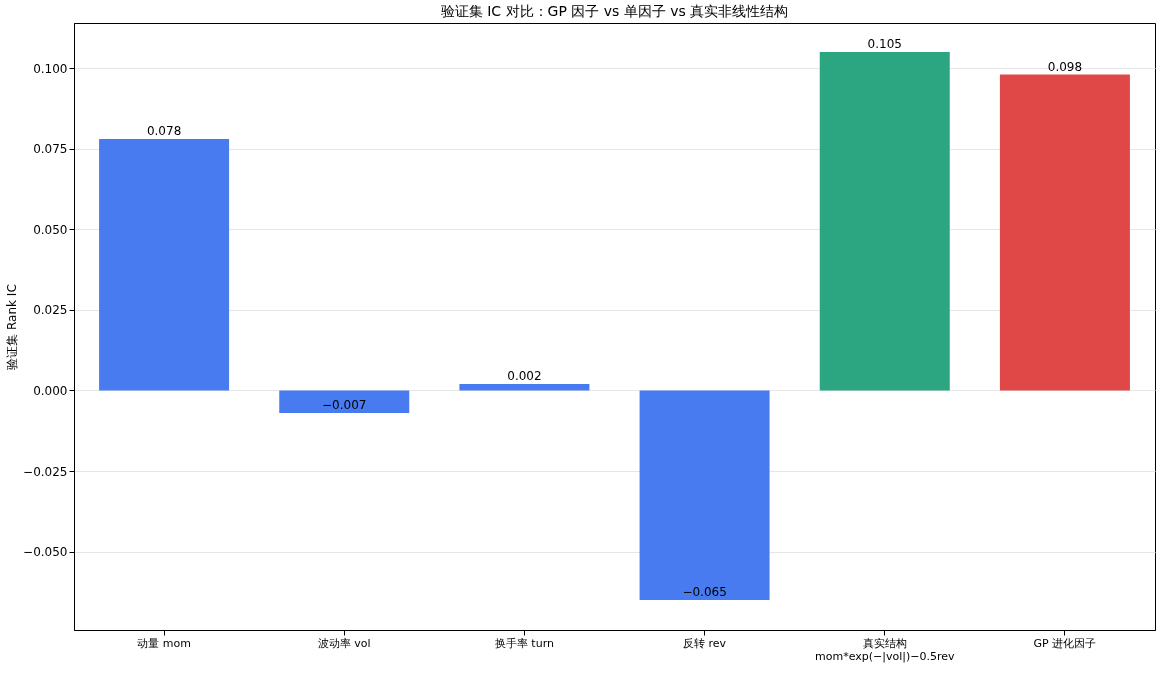 This screenshot has width=1170, height=676. Describe the element at coordinates (344, 643) in the screenshot. I see `x-tick-label: 波动率 vol` at that location.